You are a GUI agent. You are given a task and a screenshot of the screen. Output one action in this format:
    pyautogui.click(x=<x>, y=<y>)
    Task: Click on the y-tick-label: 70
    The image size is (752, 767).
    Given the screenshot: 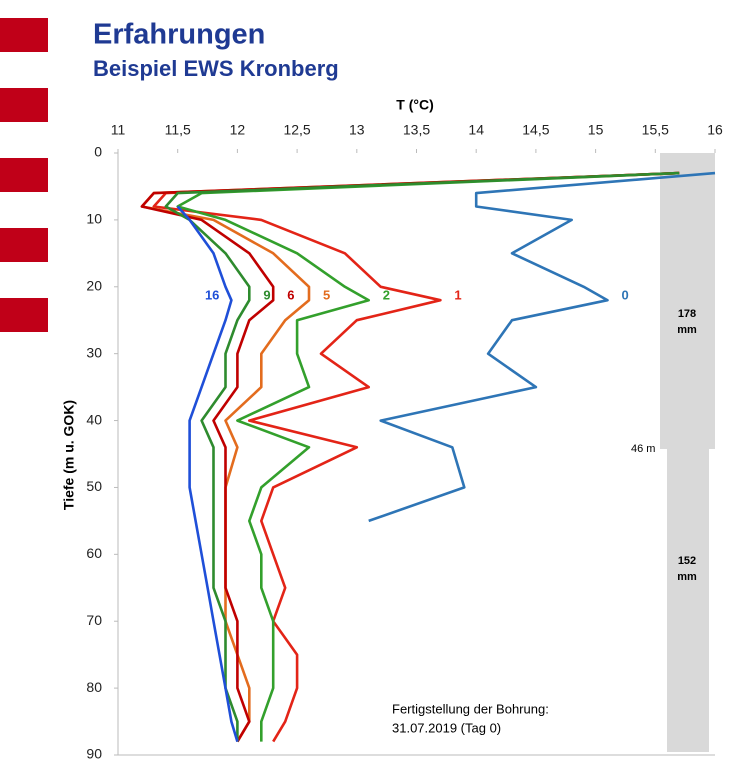 What is the action you would take?
    pyautogui.click(x=94, y=620)
    